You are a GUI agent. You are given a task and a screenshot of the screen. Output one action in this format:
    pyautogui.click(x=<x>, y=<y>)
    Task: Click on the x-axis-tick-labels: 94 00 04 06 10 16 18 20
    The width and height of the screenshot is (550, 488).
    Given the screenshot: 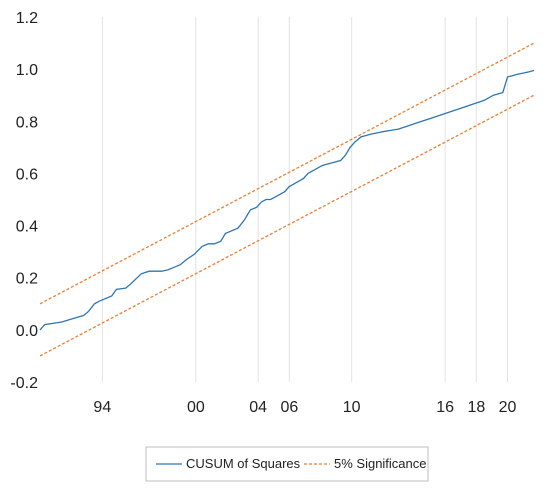 What is the action you would take?
    pyautogui.click(x=304, y=407)
    